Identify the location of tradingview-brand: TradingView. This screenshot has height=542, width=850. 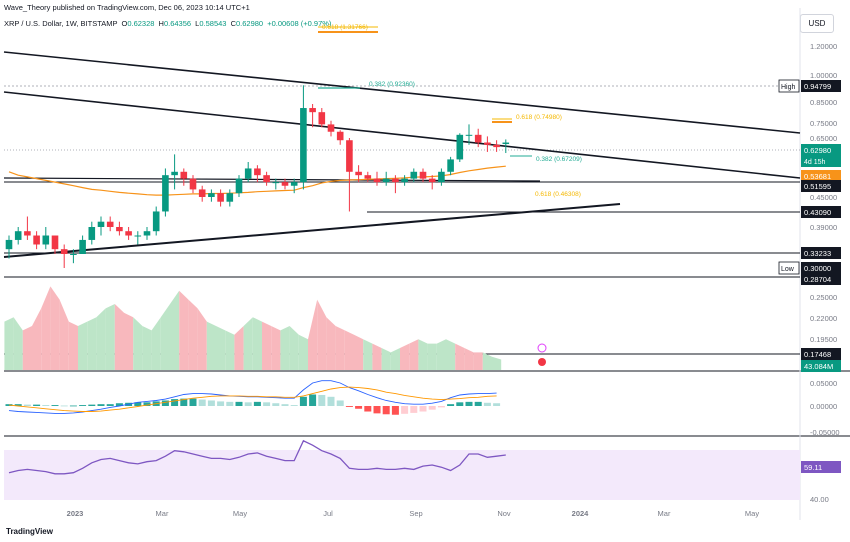
(29, 531).